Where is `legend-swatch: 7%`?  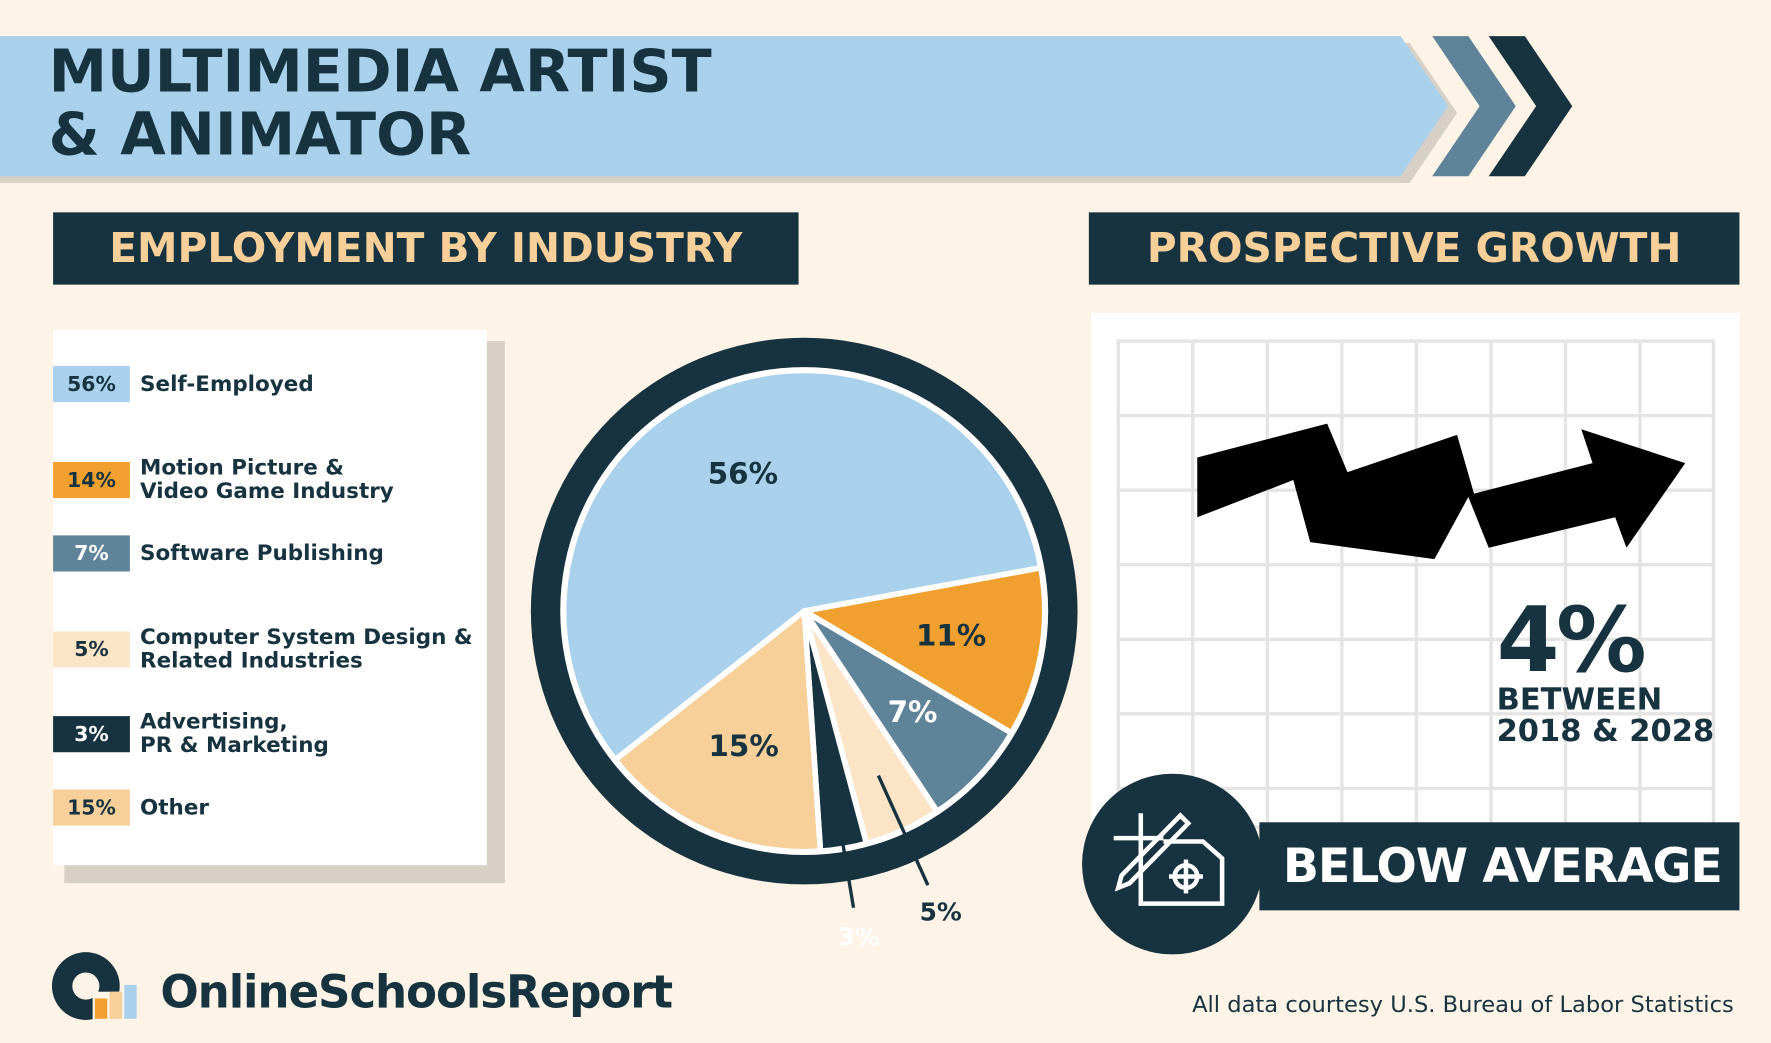 legend-swatch: 7% is located at coordinates (91, 553).